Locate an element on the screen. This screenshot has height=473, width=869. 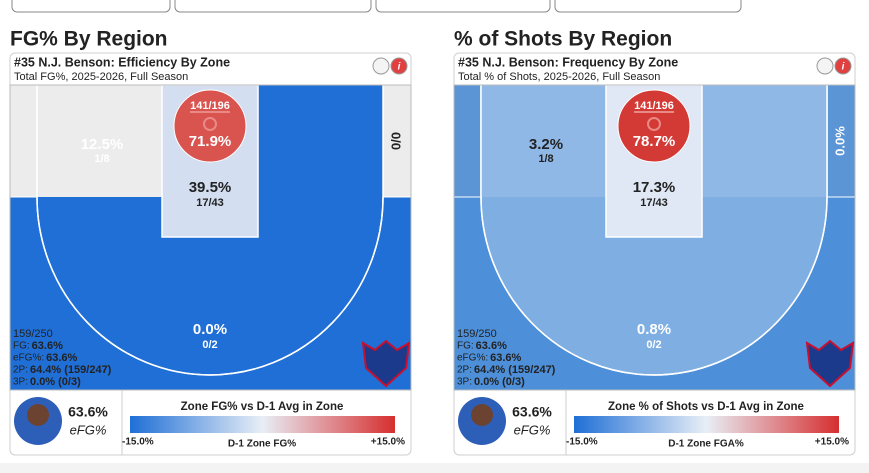
section-heading: FG% By Region is located at coordinates (89, 39).